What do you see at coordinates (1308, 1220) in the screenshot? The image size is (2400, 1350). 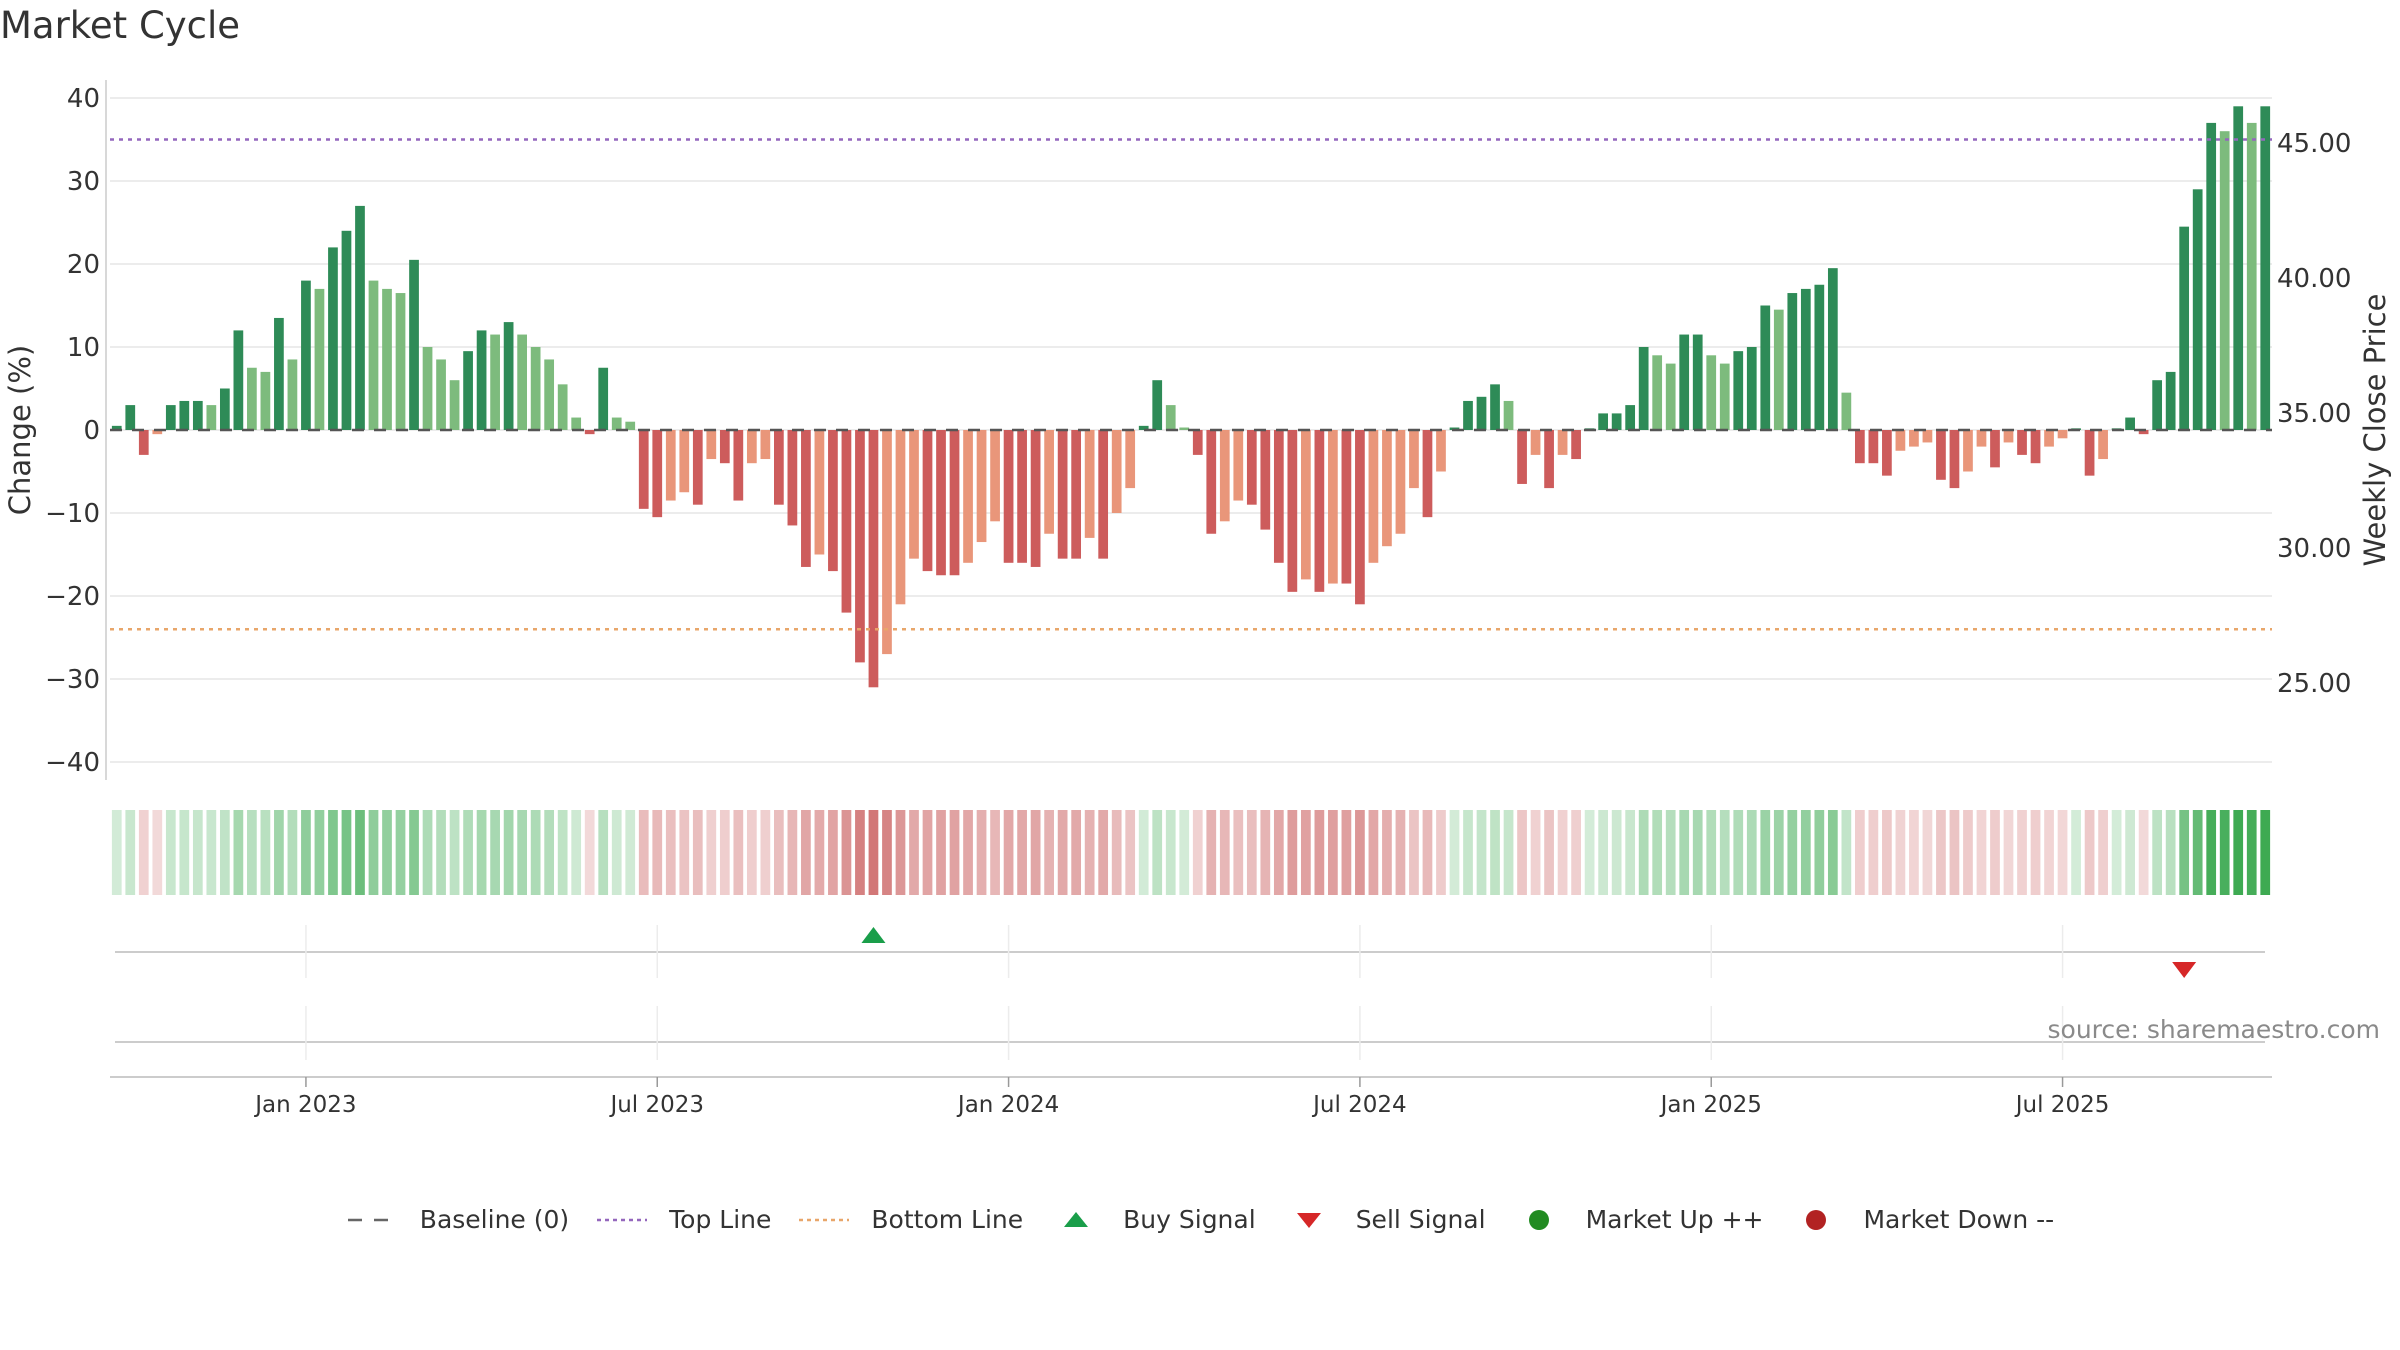 I see `triangle-down-icon` at bounding box center [1308, 1220].